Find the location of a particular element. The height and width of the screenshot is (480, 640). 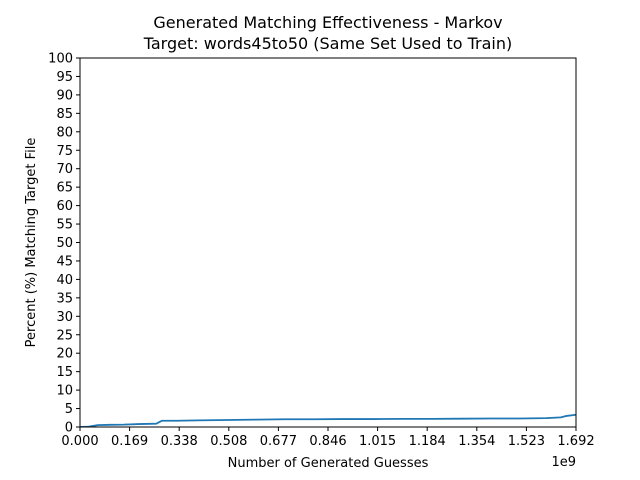

x-tick-label: 0.508 is located at coordinates (228, 441).